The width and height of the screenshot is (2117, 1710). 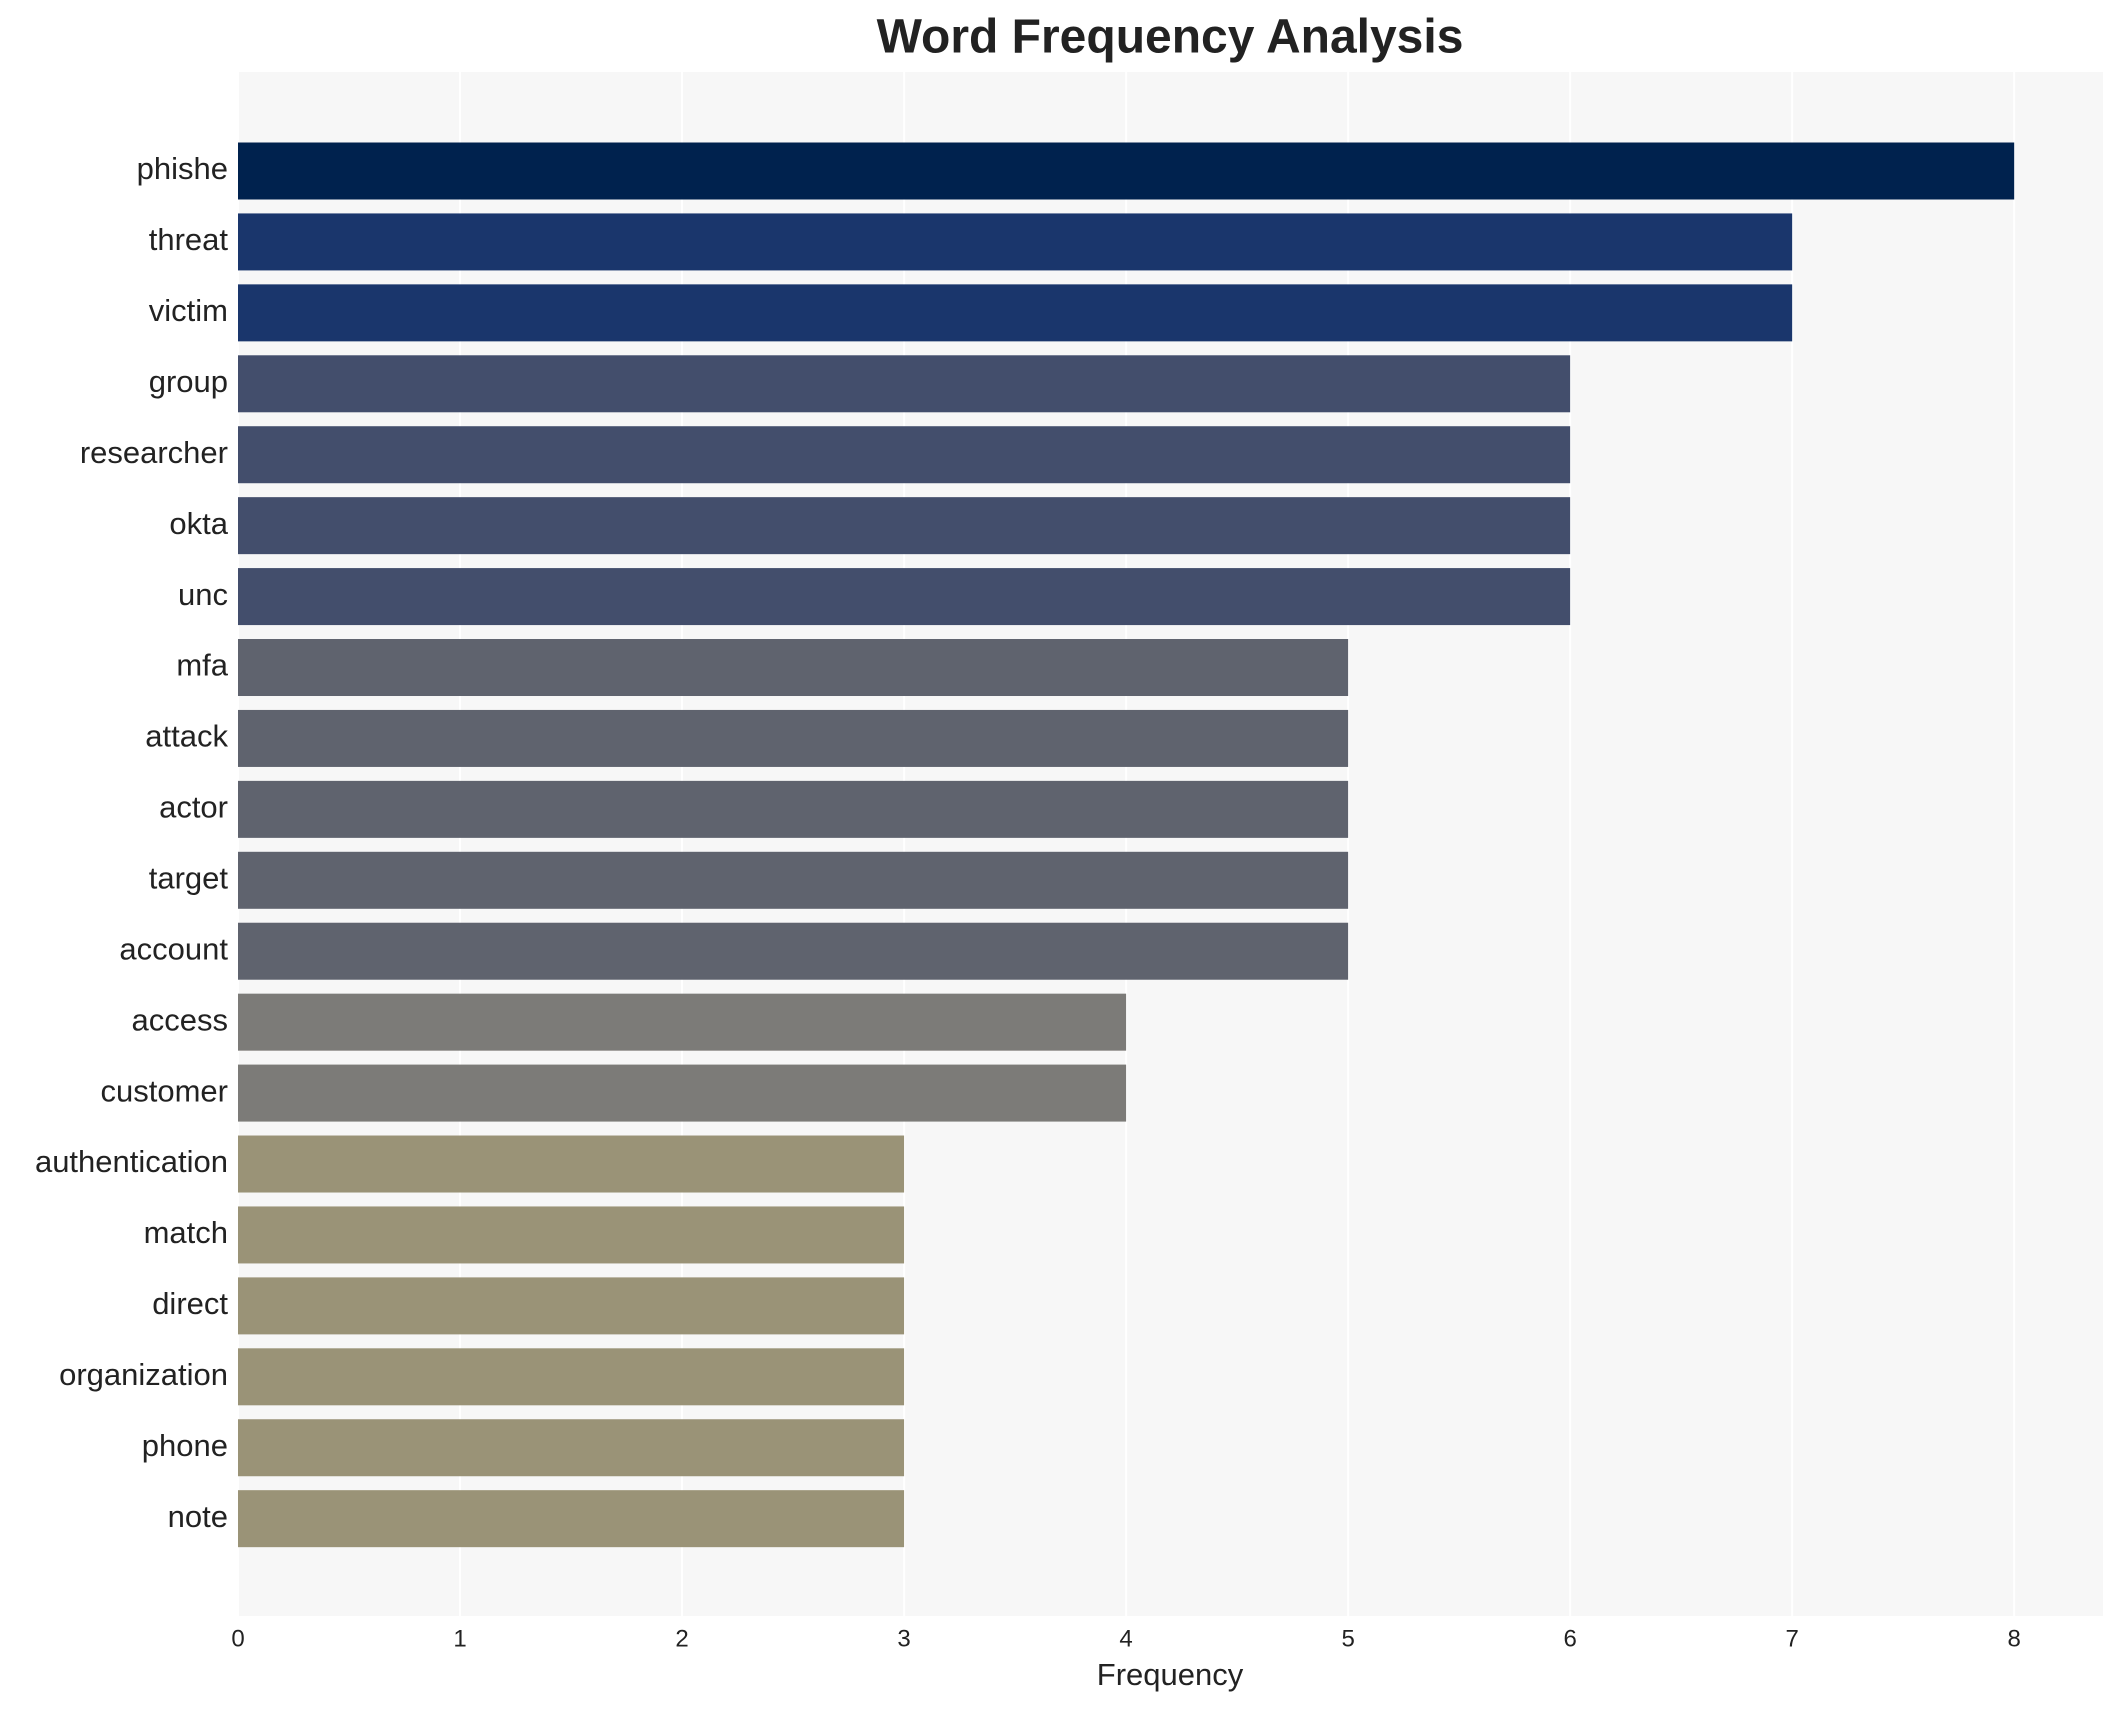 I want to click on x-tick-label: 5, so click(x=1347, y=1638).